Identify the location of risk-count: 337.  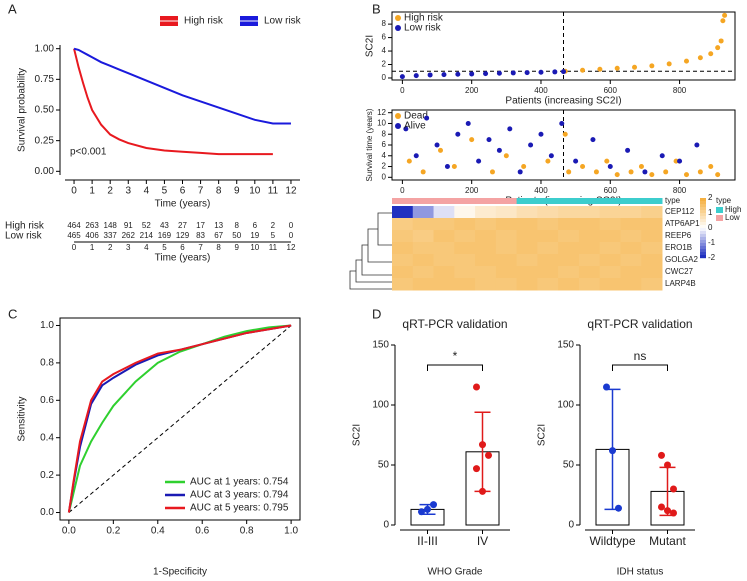
(111, 235).